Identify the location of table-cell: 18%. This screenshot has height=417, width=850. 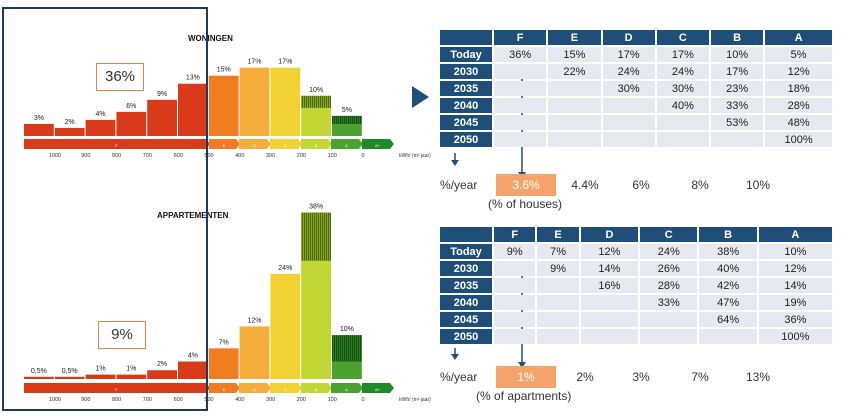
(798, 88).